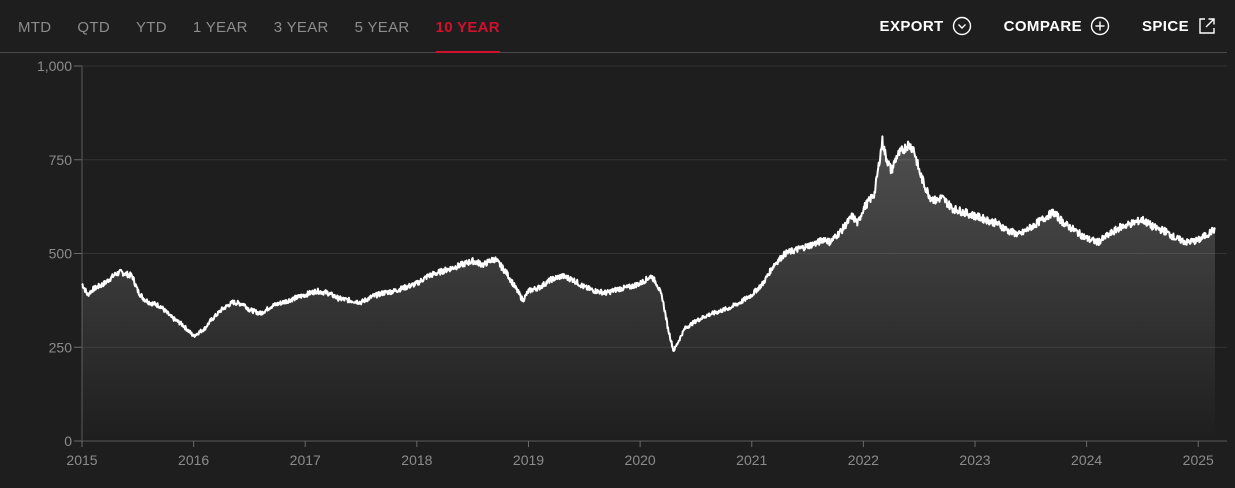 The height and width of the screenshot is (488, 1235). Describe the element at coordinates (1042, 26) in the screenshot. I see `compare-label: COMPARE` at that location.